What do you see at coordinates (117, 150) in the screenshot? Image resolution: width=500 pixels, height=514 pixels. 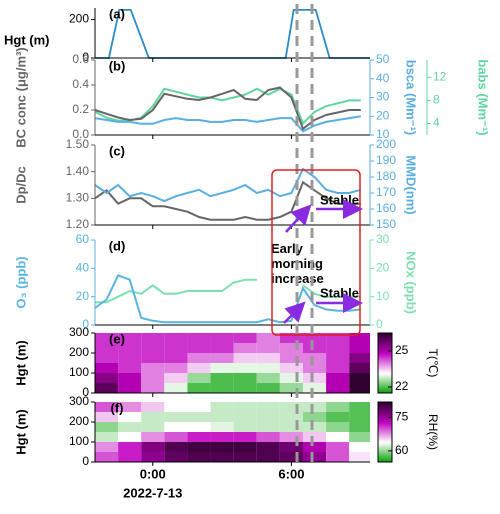 I see `panel-label: (c)` at bounding box center [117, 150].